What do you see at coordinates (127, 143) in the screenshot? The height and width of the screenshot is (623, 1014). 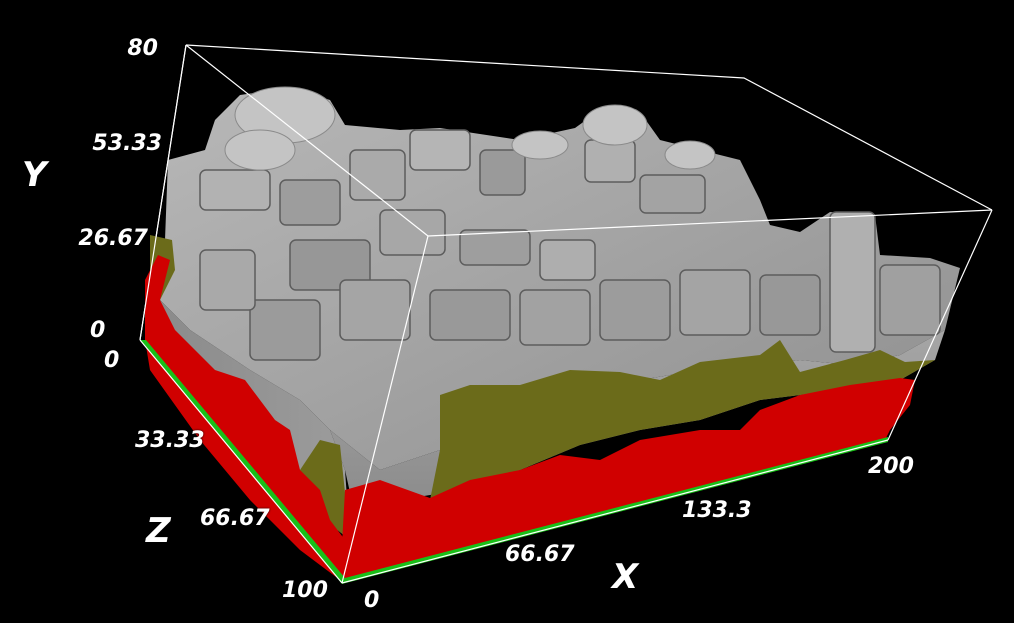 I see `y-tick-label: 53.33` at bounding box center [127, 143].